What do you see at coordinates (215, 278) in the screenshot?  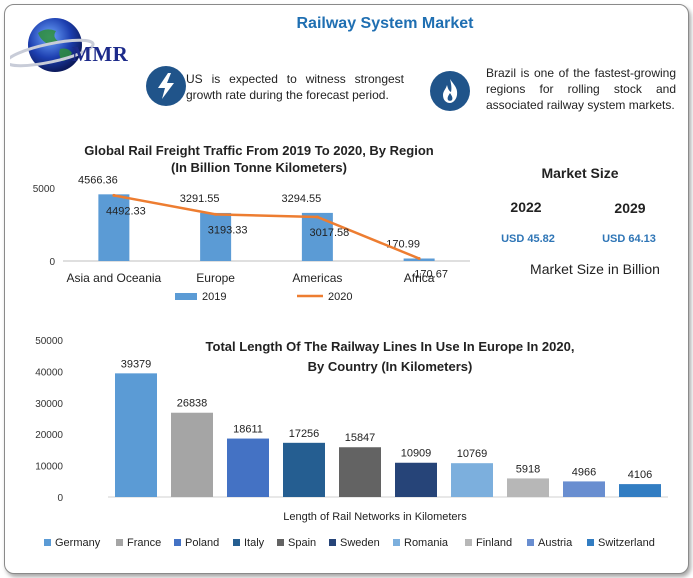 I see `chart1-category-label: Europe` at bounding box center [215, 278].